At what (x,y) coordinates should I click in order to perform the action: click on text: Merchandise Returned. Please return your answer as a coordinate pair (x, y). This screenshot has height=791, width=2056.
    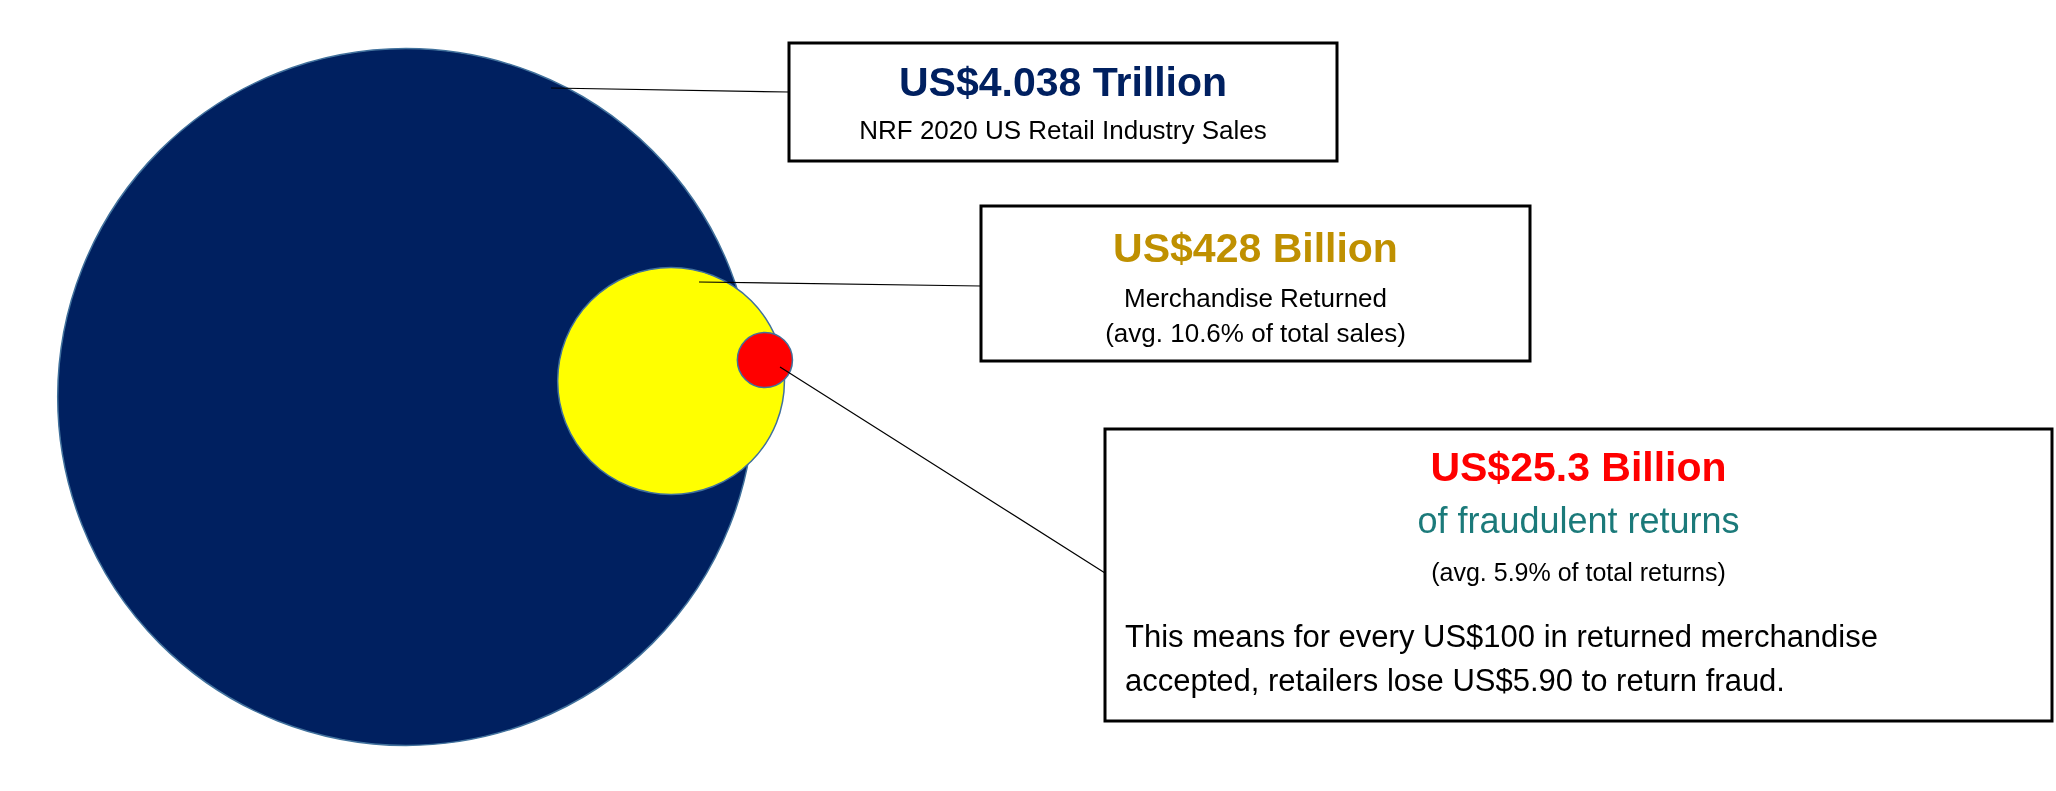
    Looking at the image, I should click on (1255, 298).